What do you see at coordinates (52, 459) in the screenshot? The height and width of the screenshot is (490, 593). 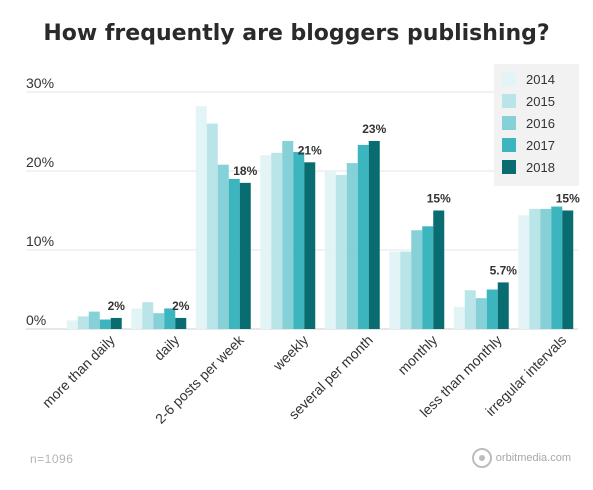 I see `sample-size-note: n=1096` at bounding box center [52, 459].